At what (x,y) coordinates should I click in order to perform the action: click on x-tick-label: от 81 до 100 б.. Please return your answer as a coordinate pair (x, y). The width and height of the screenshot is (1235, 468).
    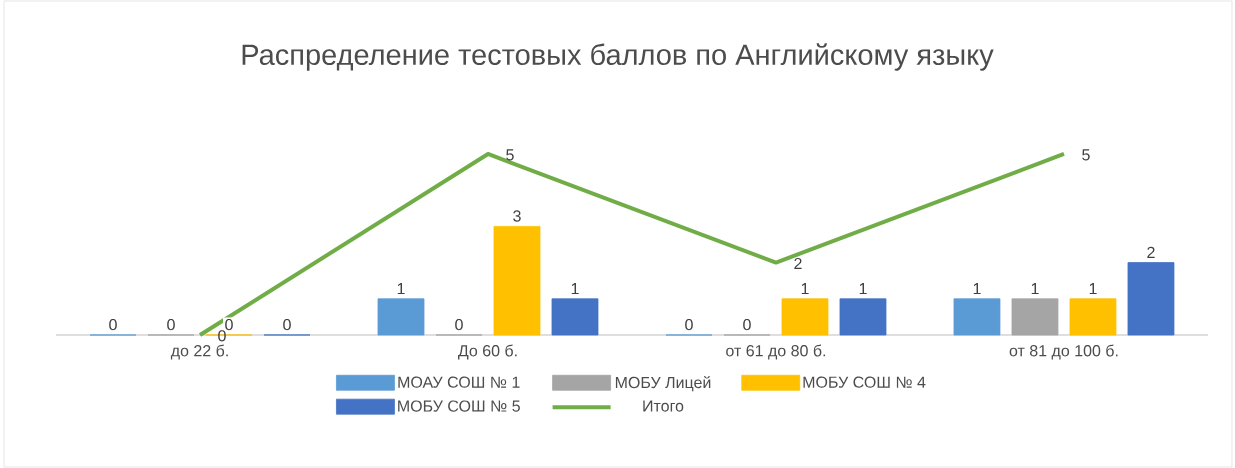
    Looking at the image, I should click on (1063, 352).